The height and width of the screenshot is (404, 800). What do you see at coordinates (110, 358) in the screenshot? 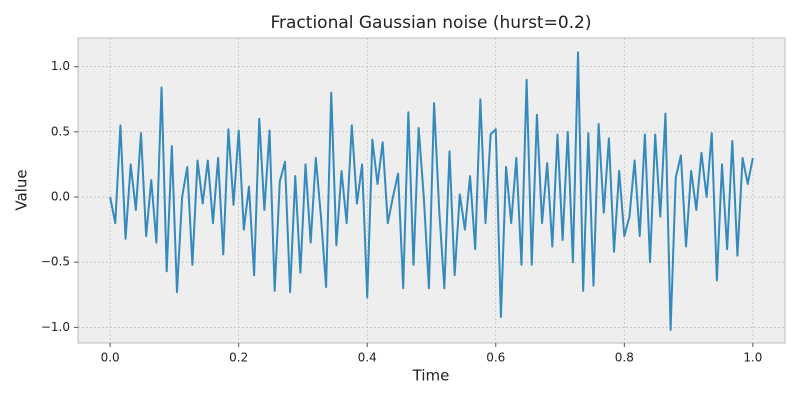
I see `x-tick-label: 0.0` at bounding box center [110, 358].